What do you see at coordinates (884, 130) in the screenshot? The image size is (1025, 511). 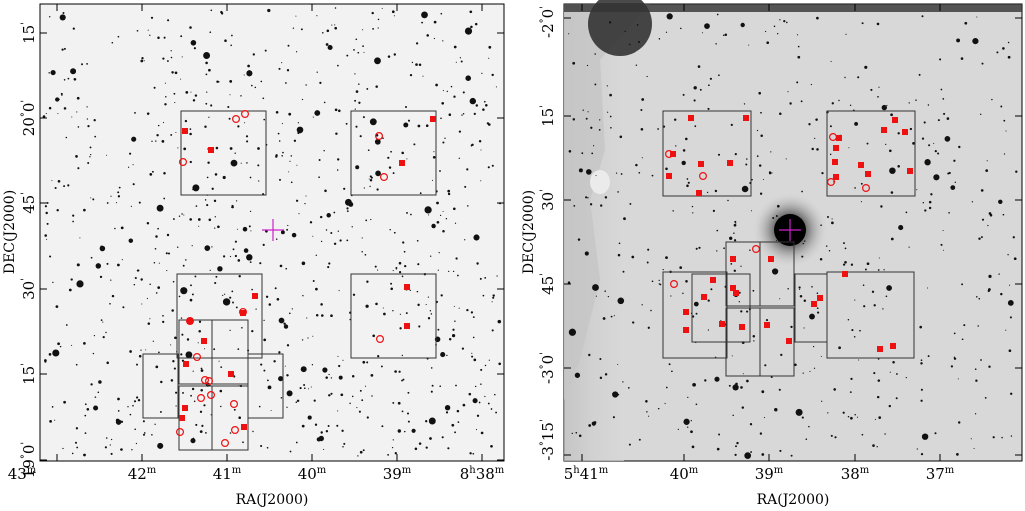 I see `filled-square-marker` at bounding box center [884, 130].